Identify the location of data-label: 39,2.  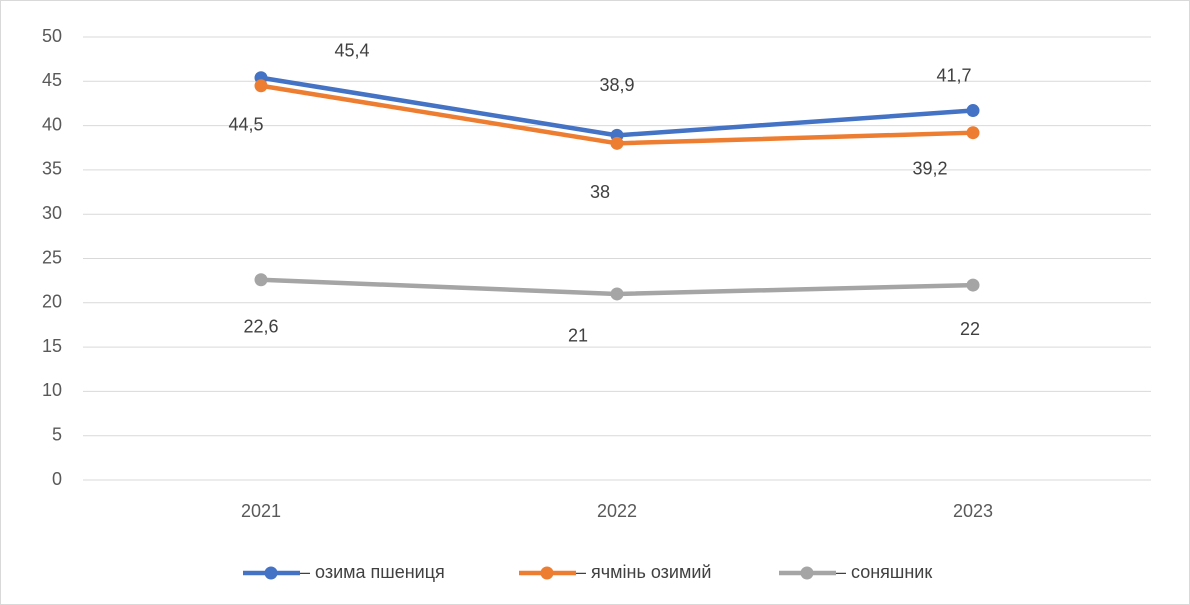
(929, 168).